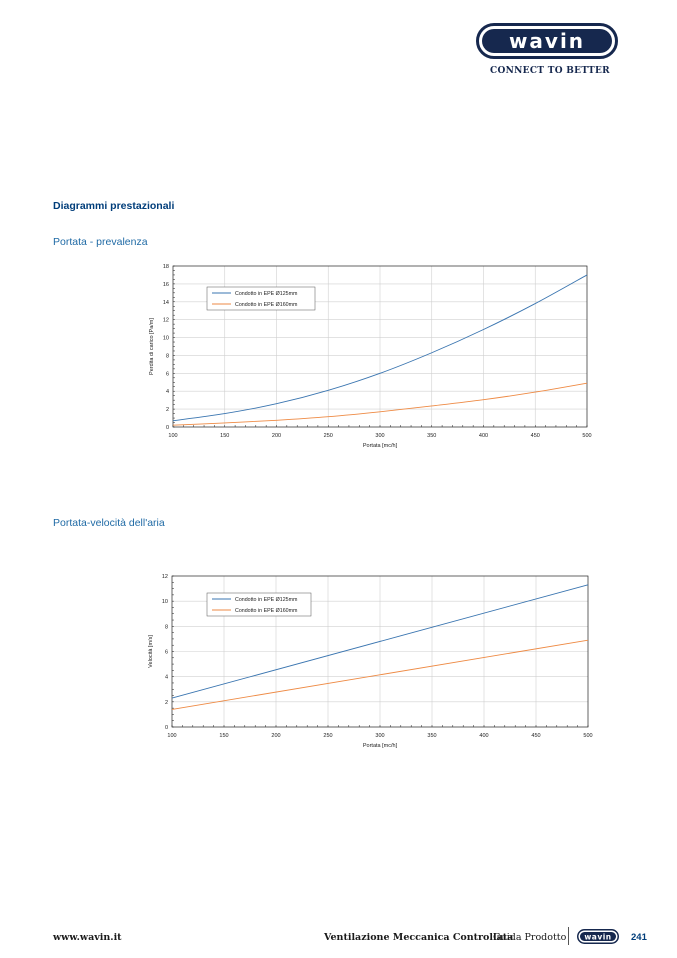  Describe the element at coordinates (550, 71) in the screenshot. I see `brand-tagline: CONNECT TO BETTER` at that location.